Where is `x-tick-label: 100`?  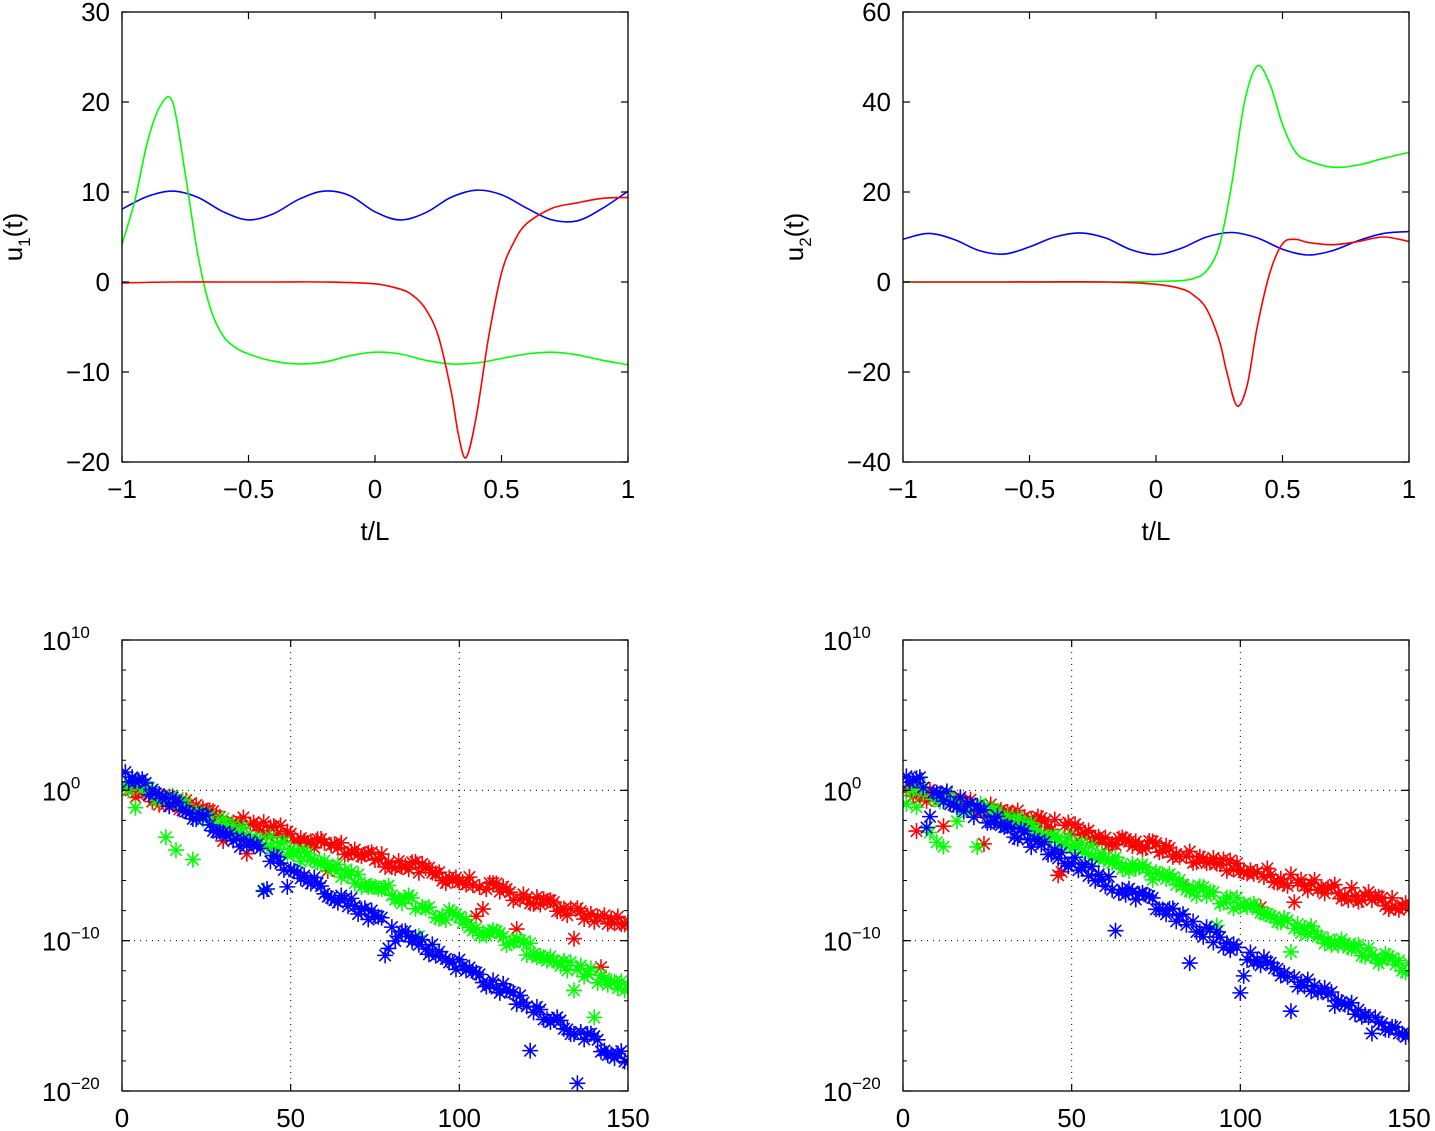
x-tick-label: 100 is located at coordinates (459, 1117).